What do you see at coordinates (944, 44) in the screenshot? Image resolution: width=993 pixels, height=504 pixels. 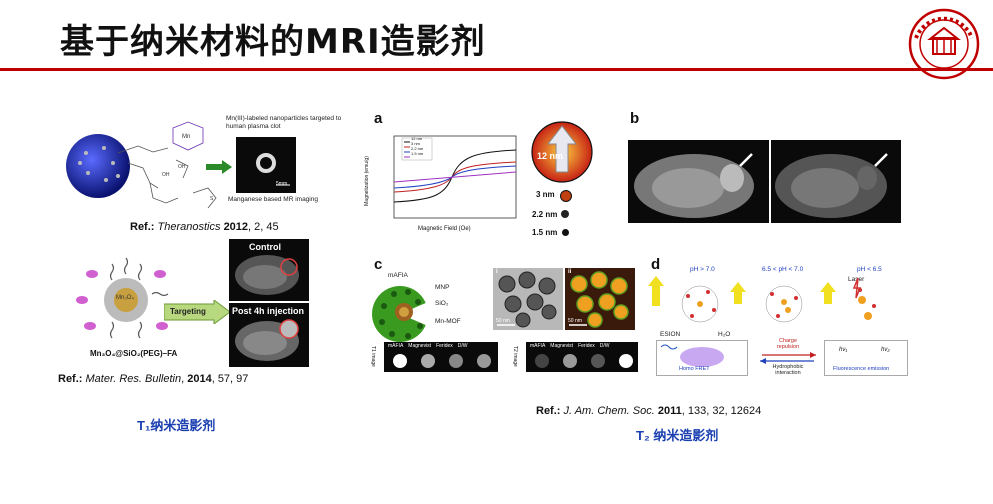 I see `university-seal-logo` at bounding box center [944, 44].